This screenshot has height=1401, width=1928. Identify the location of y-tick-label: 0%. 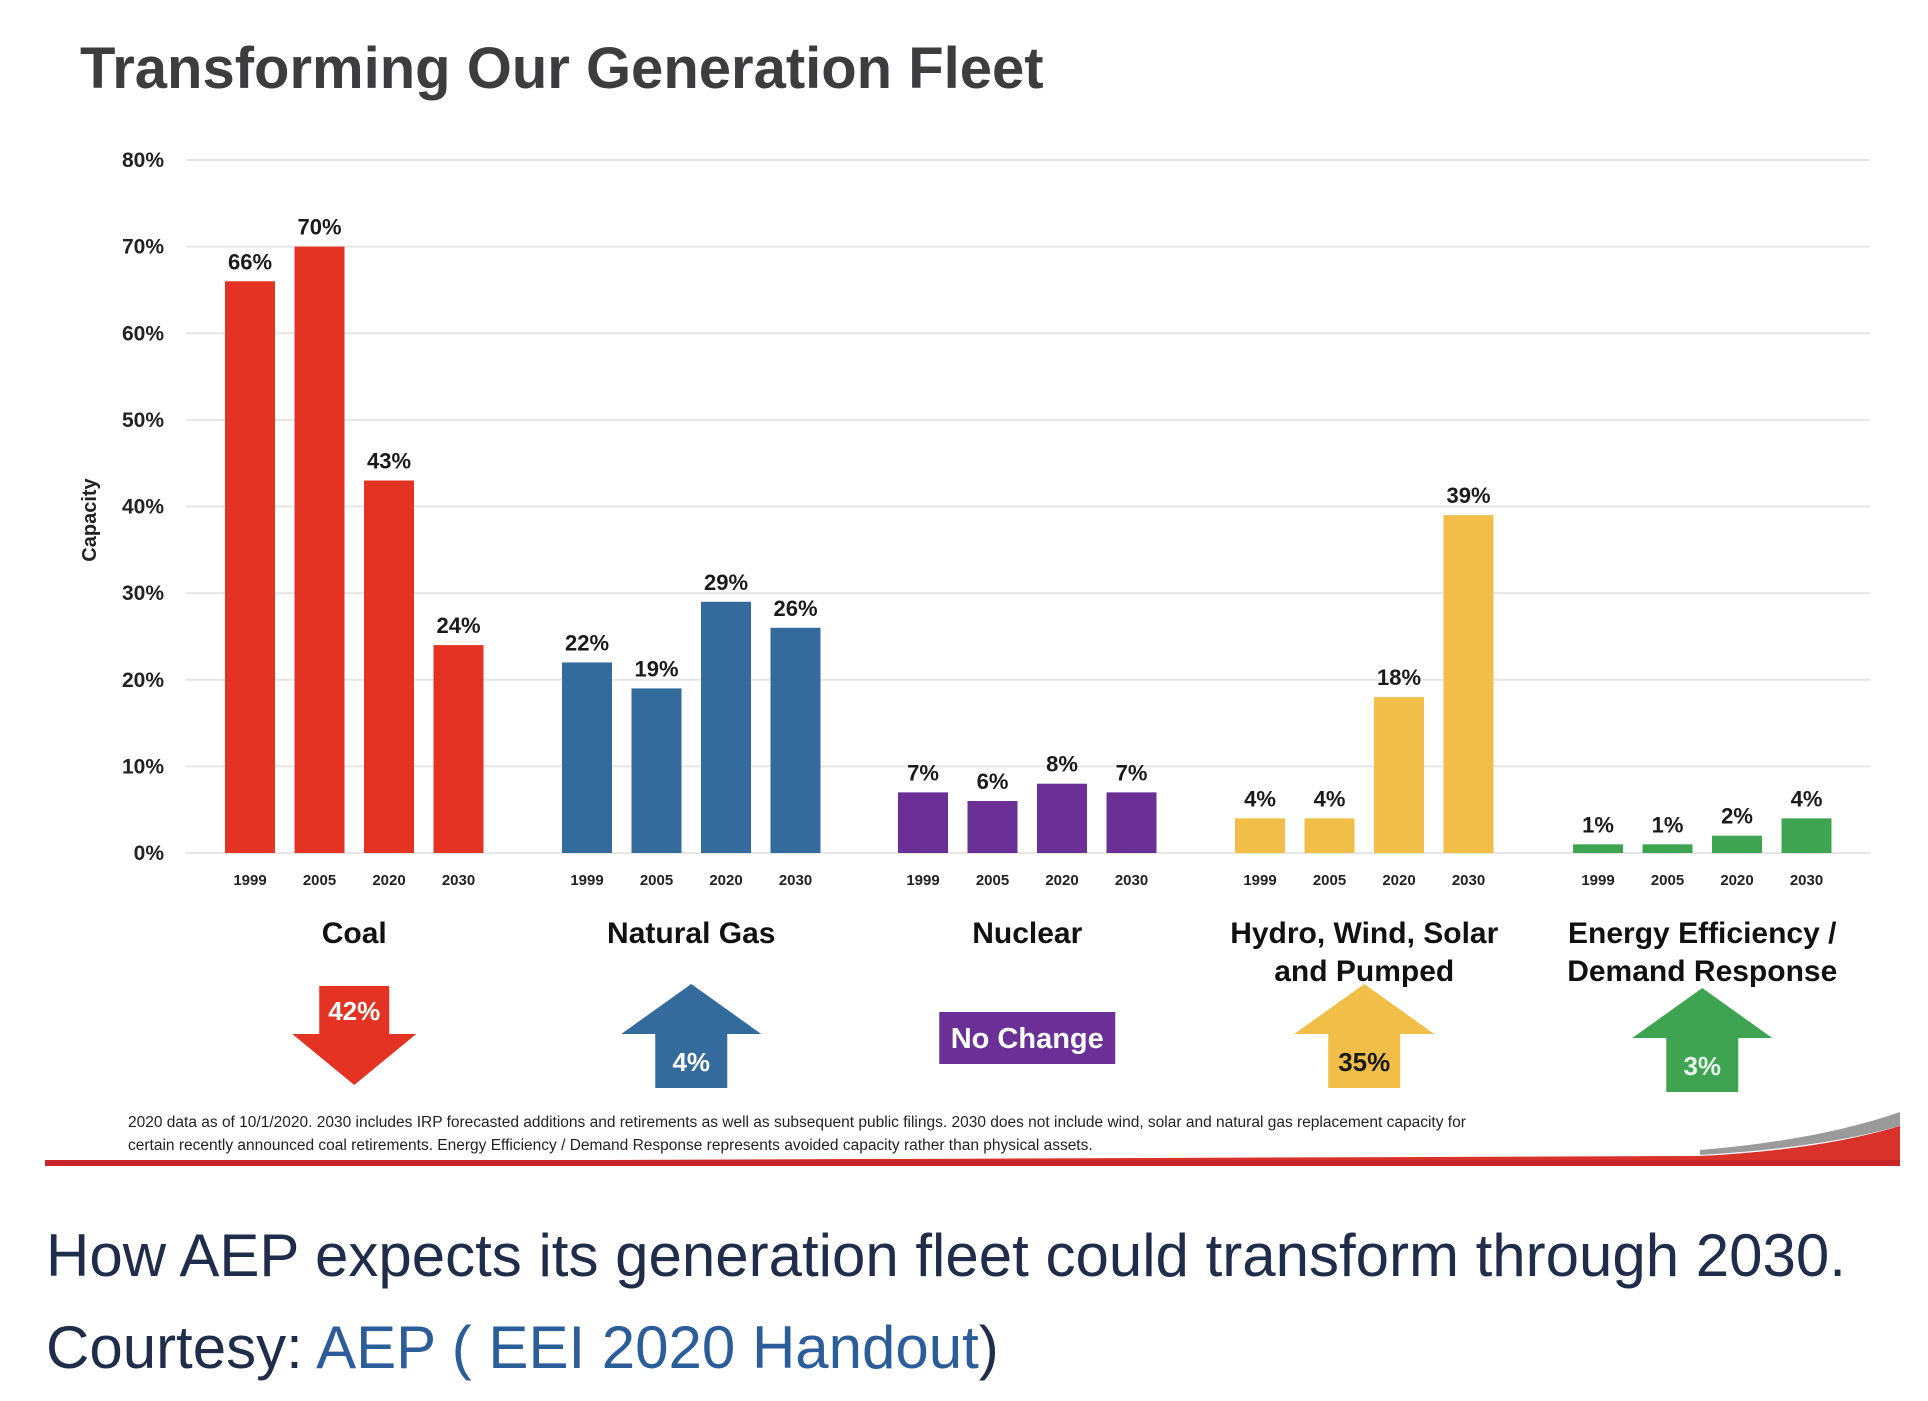
(149, 853).